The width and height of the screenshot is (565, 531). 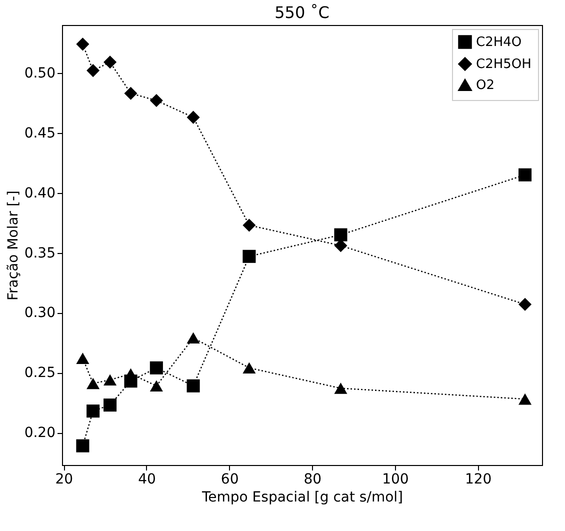 I want to click on y-tick-label: 0.30, so click(x=40, y=313).